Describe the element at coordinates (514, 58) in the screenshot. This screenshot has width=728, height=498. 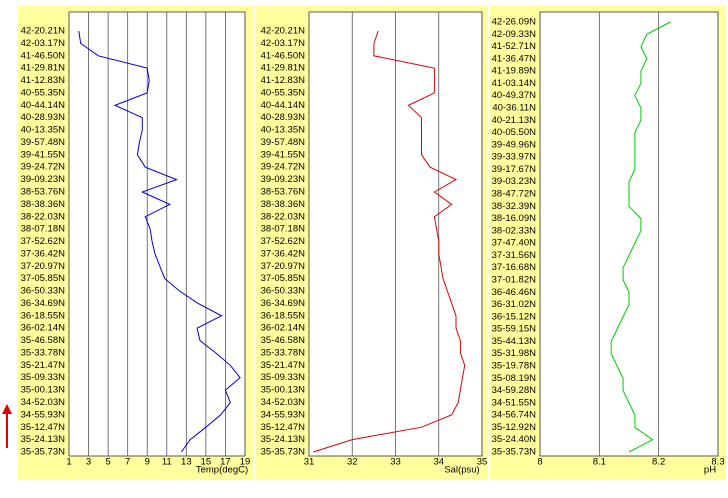
I see `y-tick-label: 41-36.47N` at that location.